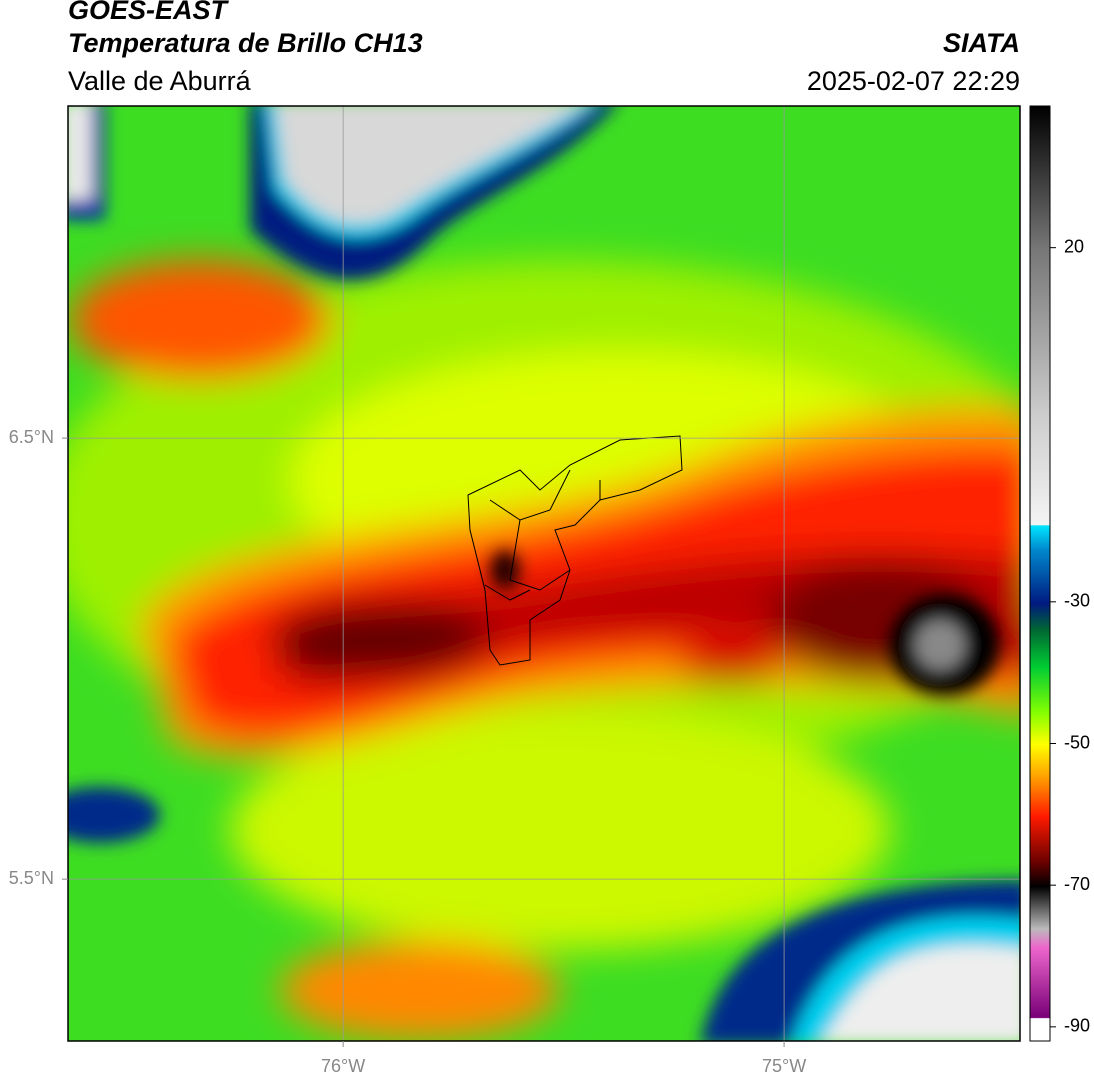 This screenshot has width=1094, height=1078. What do you see at coordinates (1040, 573) in the screenshot?
I see `colorbar` at bounding box center [1040, 573].